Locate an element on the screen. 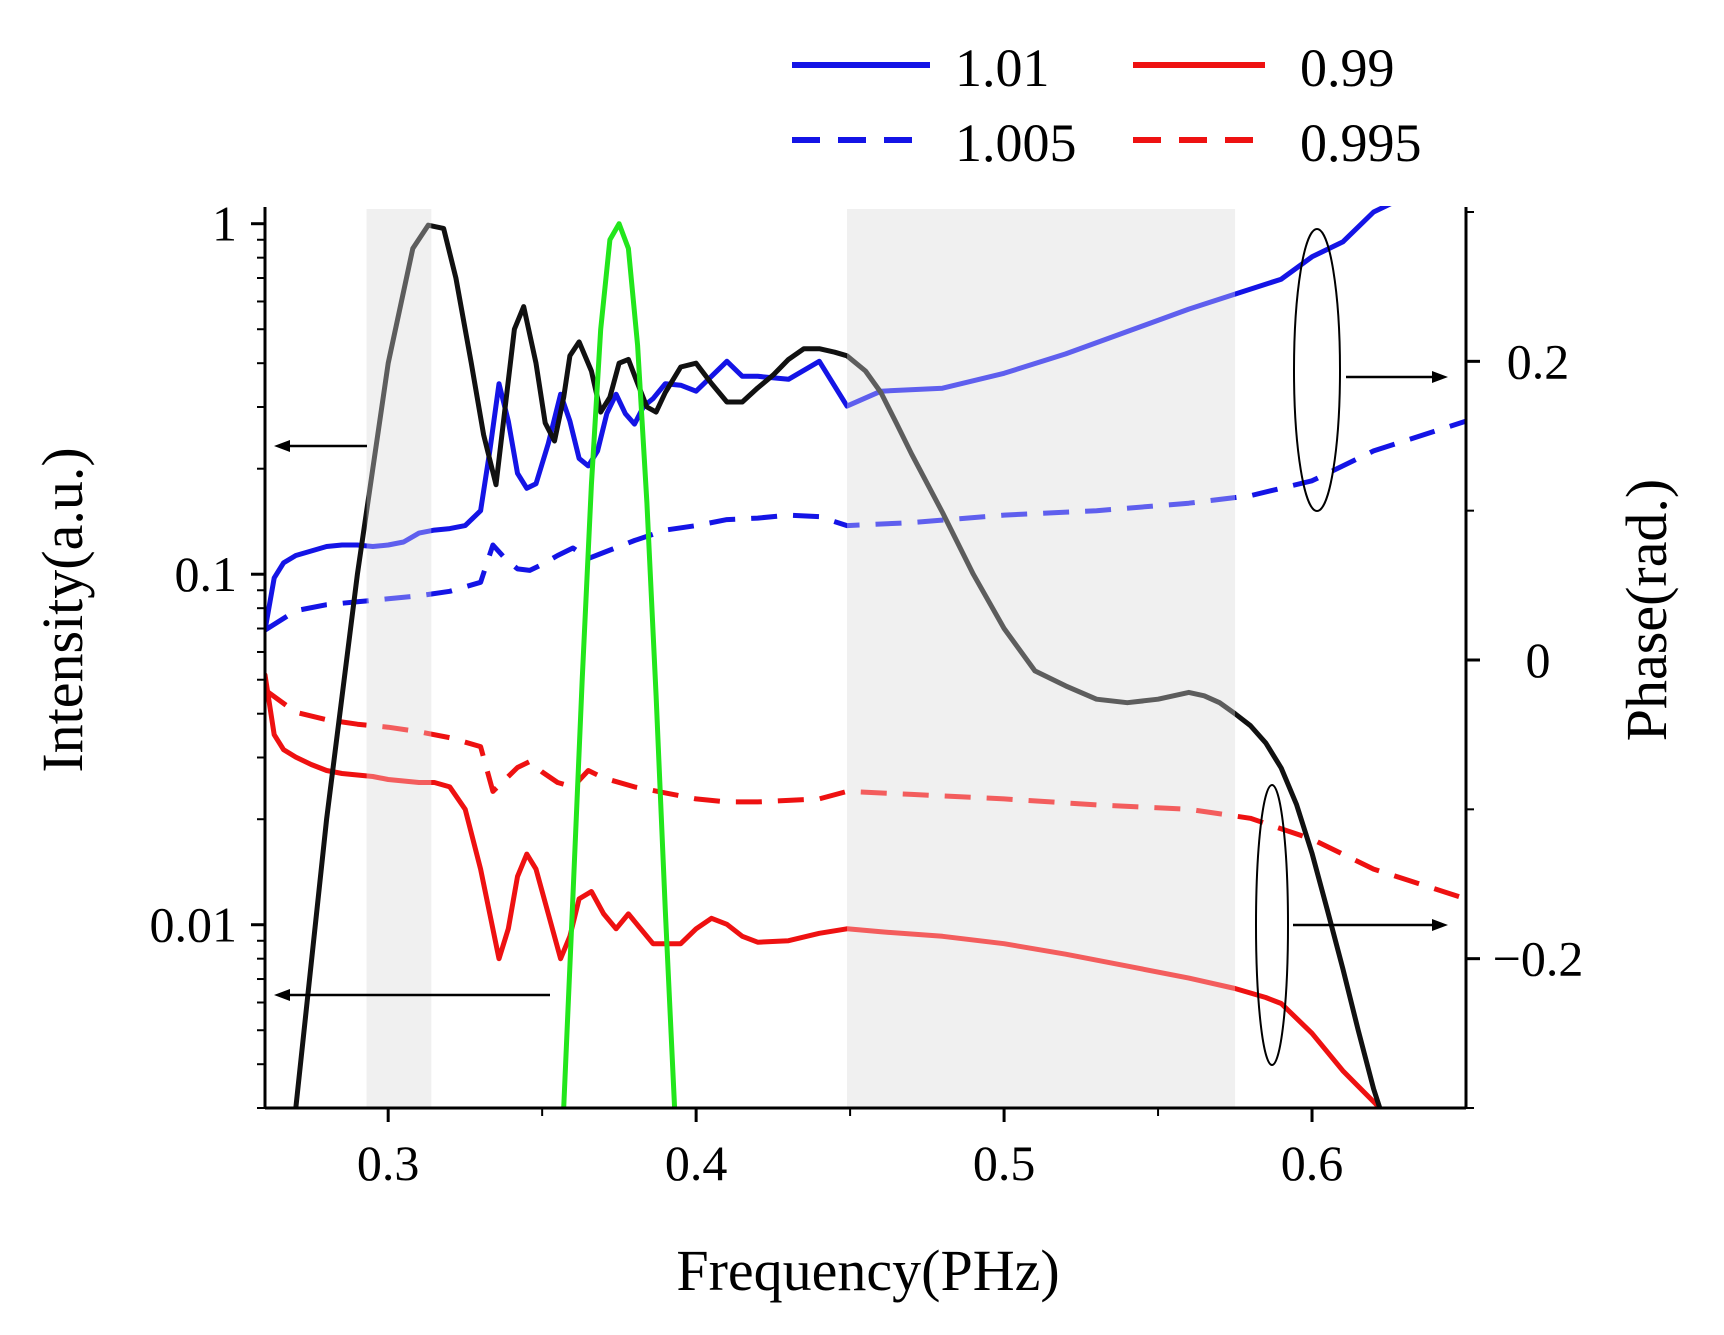 The image size is (1724, 1335). y-right-tick-label: 0.2 is located at coordinates (1538, 361).